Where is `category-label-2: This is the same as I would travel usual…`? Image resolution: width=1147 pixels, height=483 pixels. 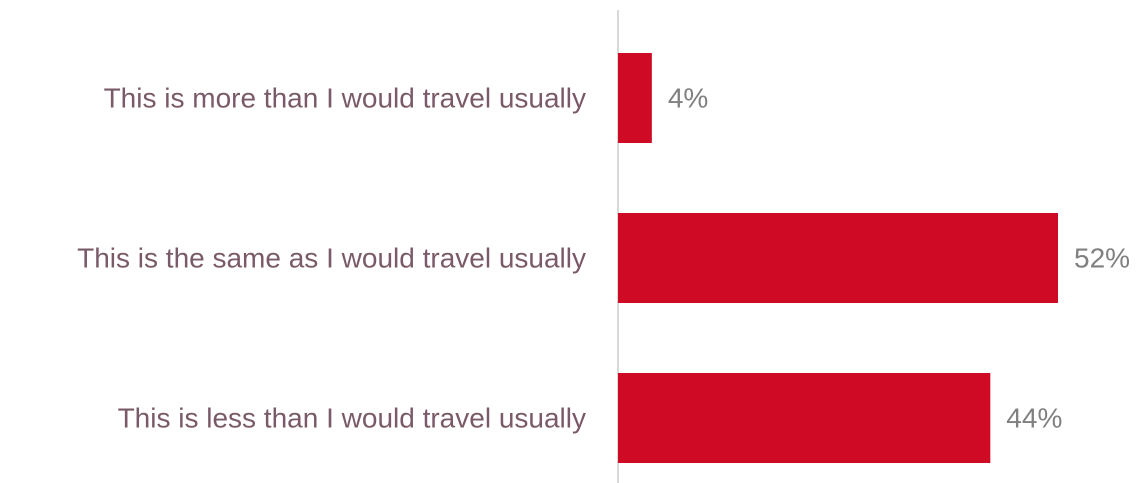 category-label-2: This is the same as I would travel usual… is located at coordinates (331, 258).